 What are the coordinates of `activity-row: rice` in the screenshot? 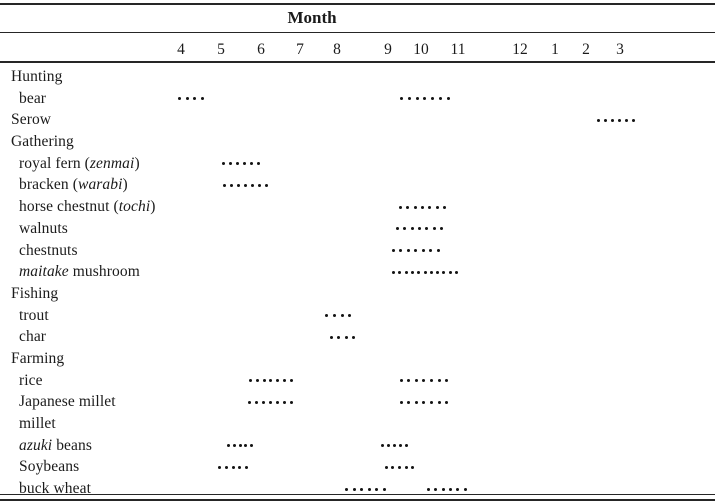 It's located at (357, 381).